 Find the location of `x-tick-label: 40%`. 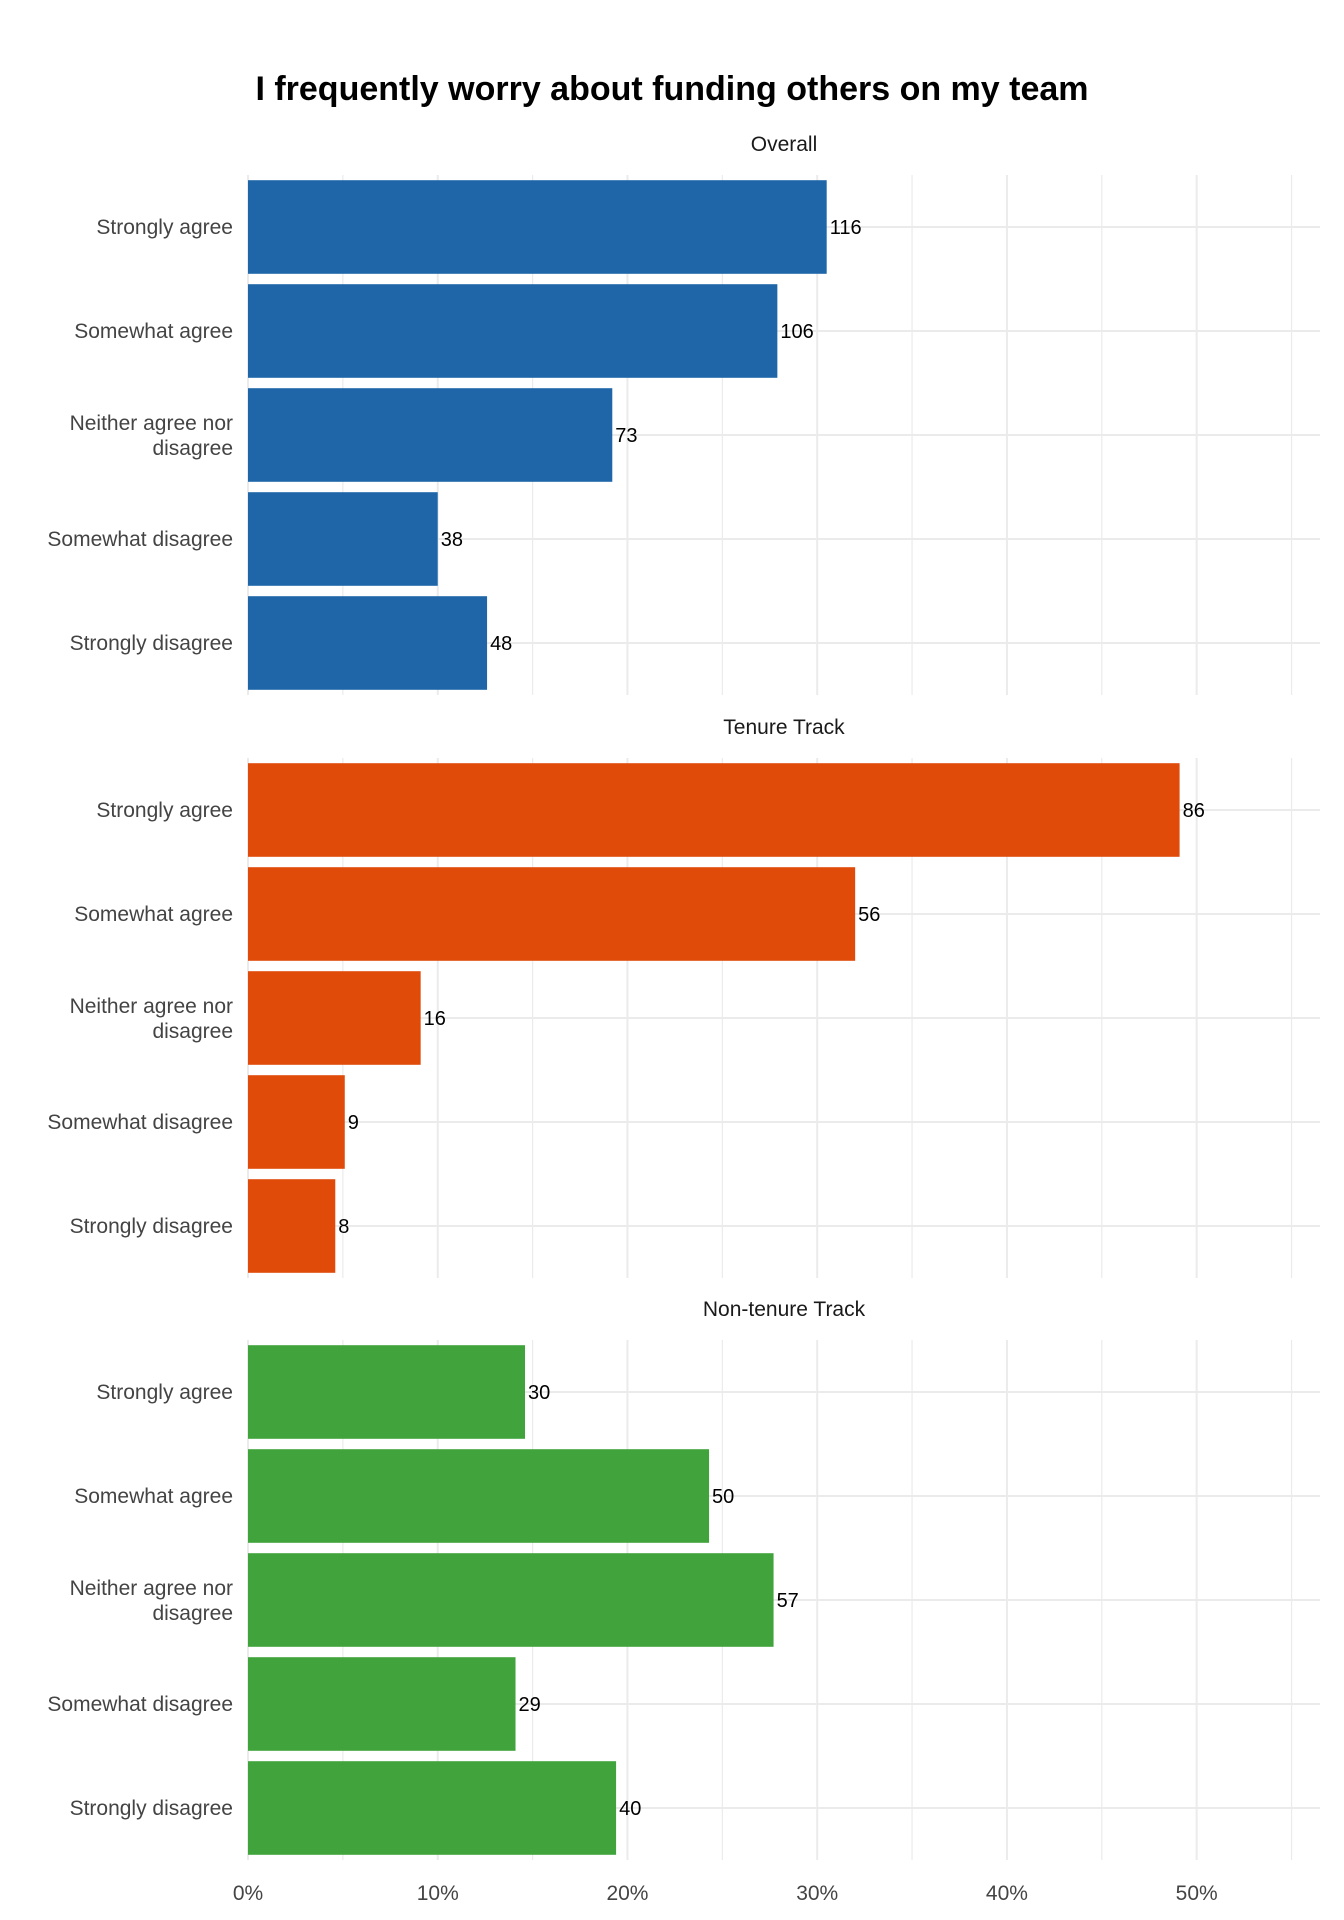

x-tick-label: 40% is located at coordinates (1007, 1893).